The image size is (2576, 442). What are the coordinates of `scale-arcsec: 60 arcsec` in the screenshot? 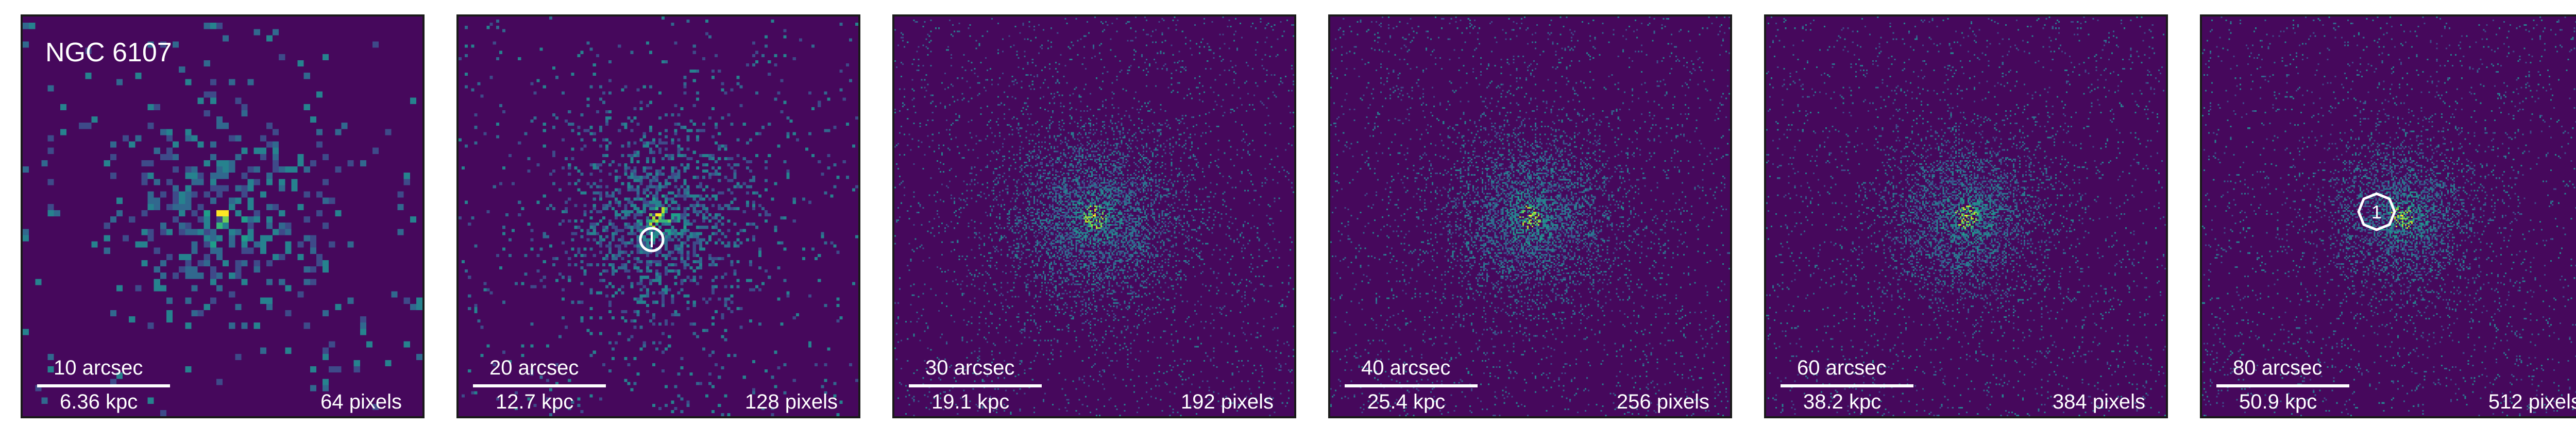 It's located at (1842, 367).